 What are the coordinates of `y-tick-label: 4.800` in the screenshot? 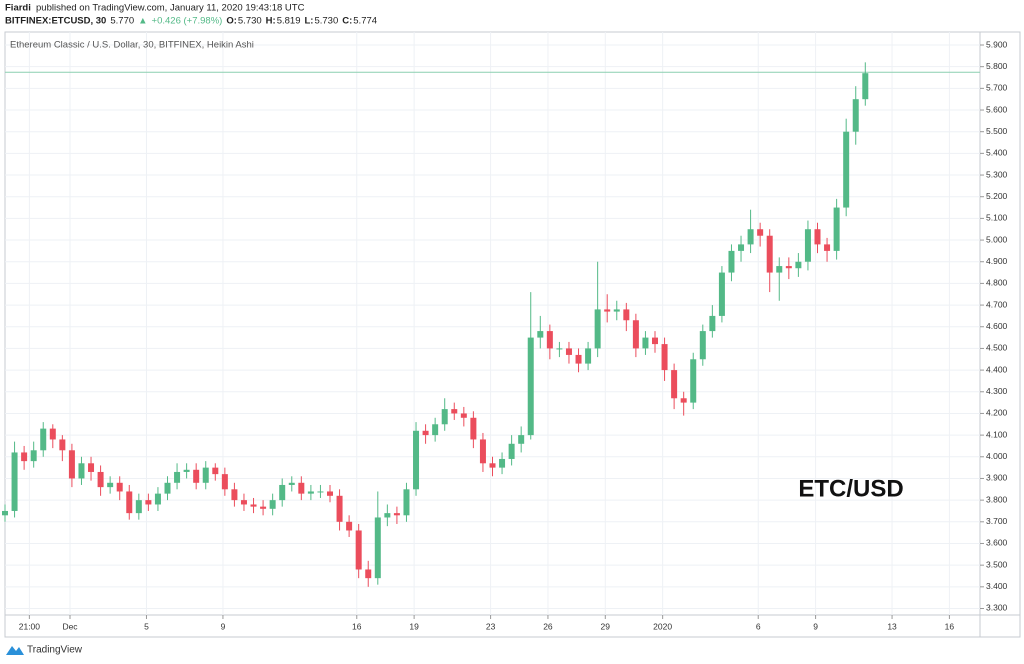 It's located at (997, 283).